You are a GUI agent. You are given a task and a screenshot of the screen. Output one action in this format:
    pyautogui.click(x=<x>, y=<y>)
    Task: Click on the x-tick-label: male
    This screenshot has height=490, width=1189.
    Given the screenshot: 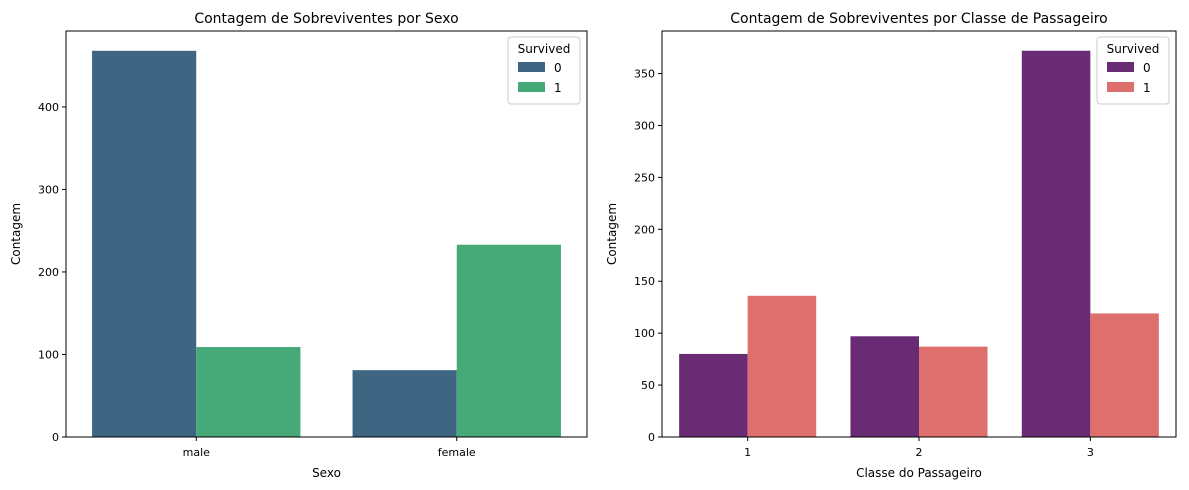 What is the action you would take?
    pyautogui.click(x=197, y=452)
    